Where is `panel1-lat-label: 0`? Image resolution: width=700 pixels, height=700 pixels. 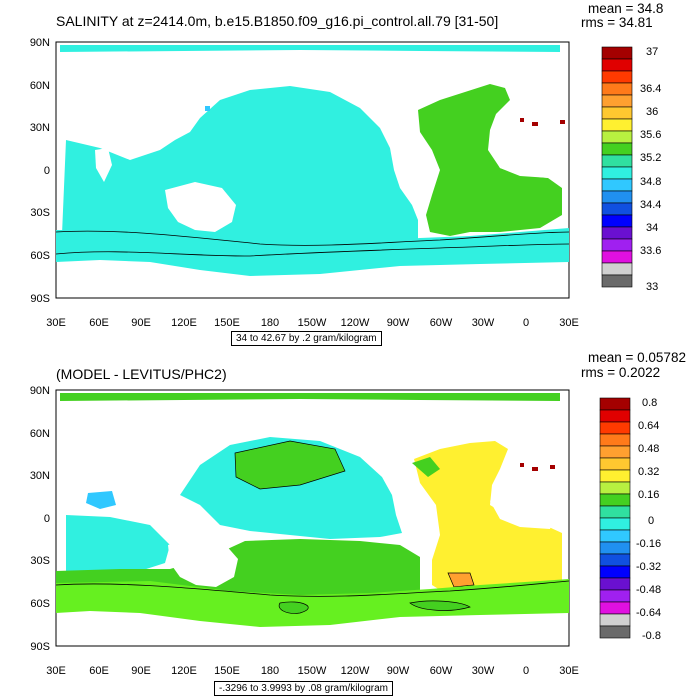 panel1-lat-label: 0 is located at coordinates (47, 171).